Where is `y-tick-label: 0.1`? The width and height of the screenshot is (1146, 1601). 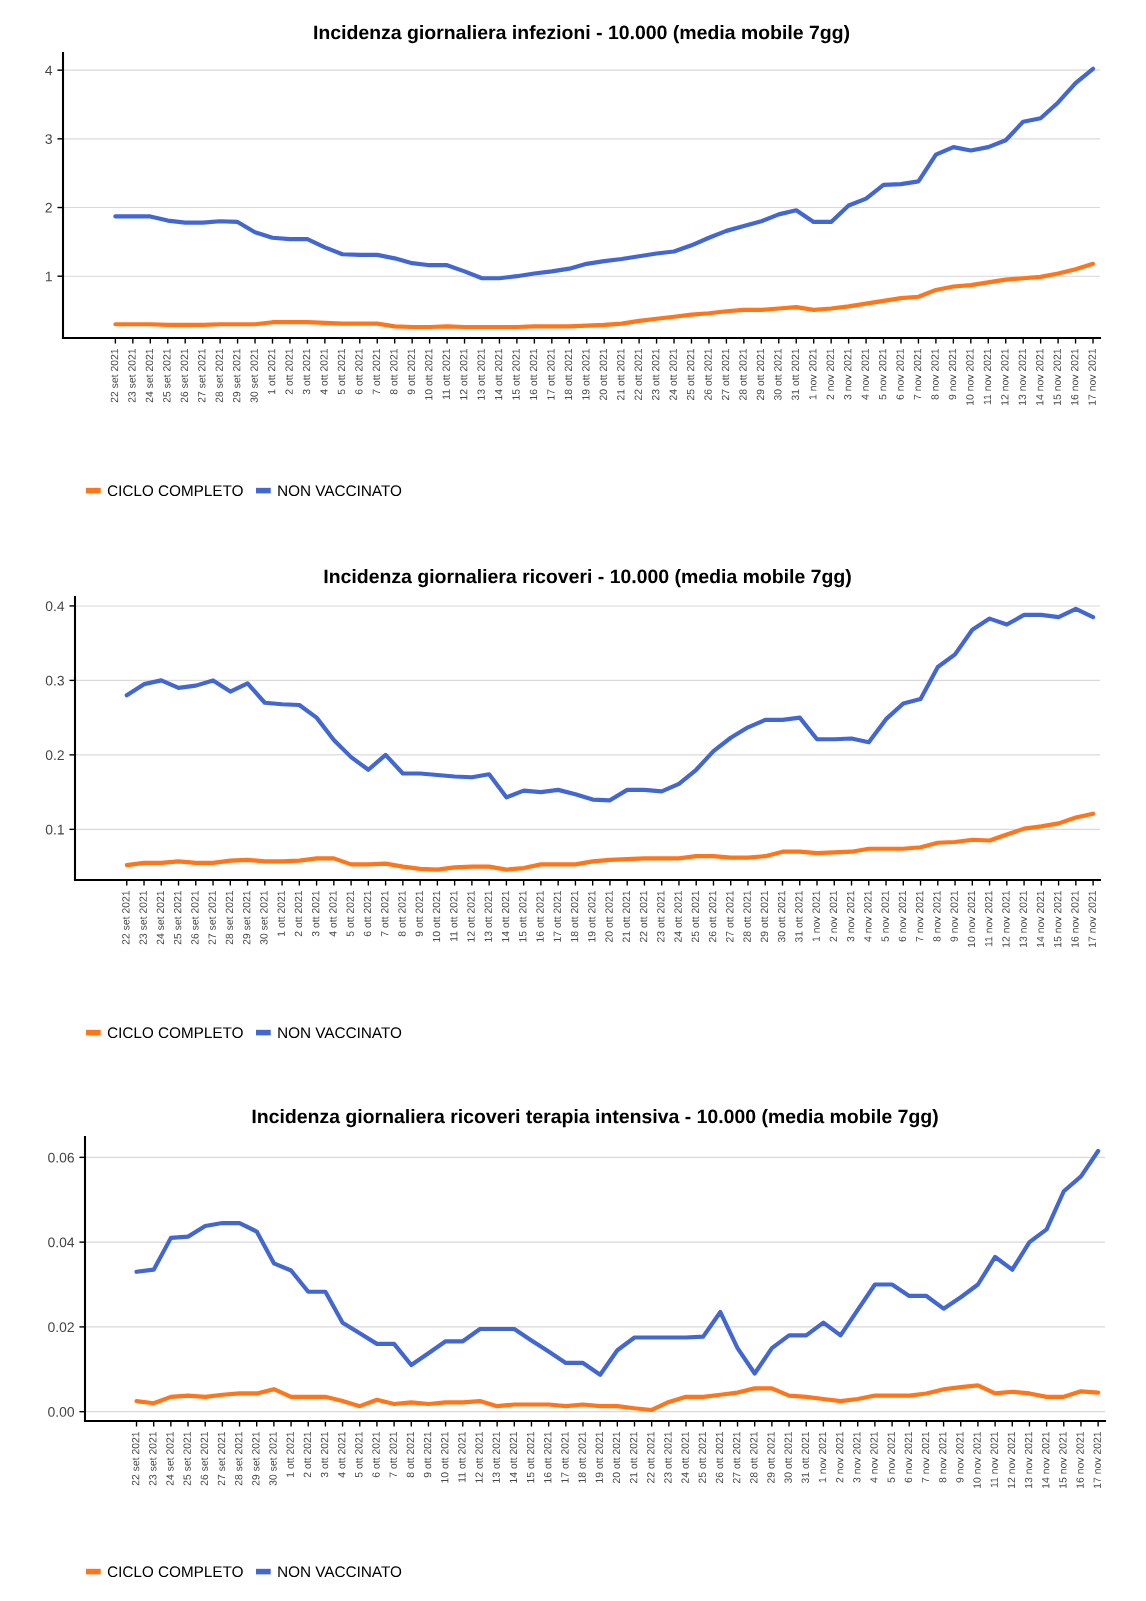
y-tick-label: 0.1 is located at coordinates (54, 829).